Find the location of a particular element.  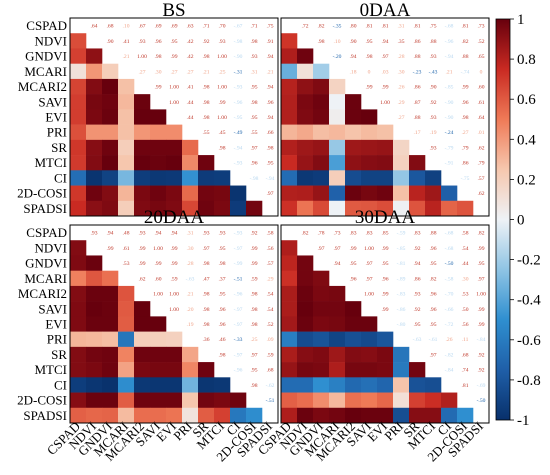

correlation-value-label: .30 is located at coordinates (465, 279).